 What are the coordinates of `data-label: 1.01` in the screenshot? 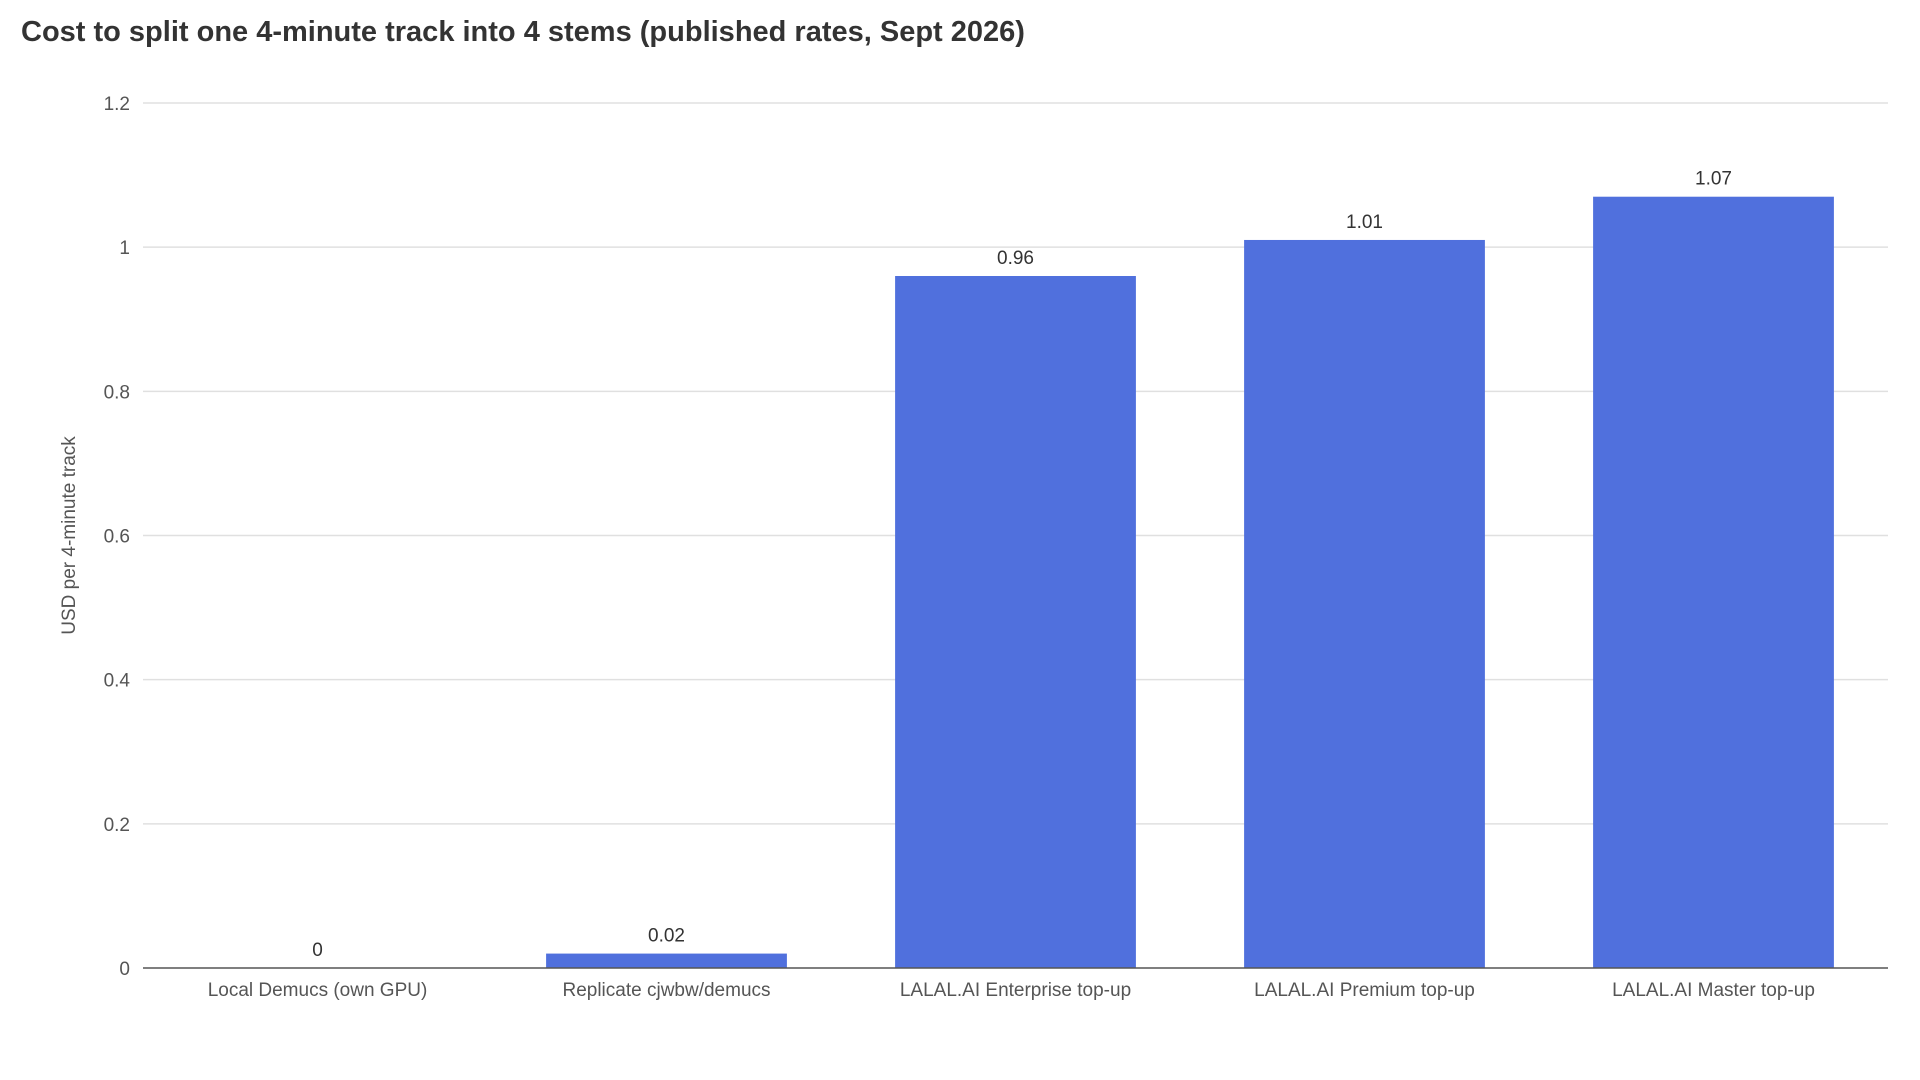 It's located at (1364, 222).